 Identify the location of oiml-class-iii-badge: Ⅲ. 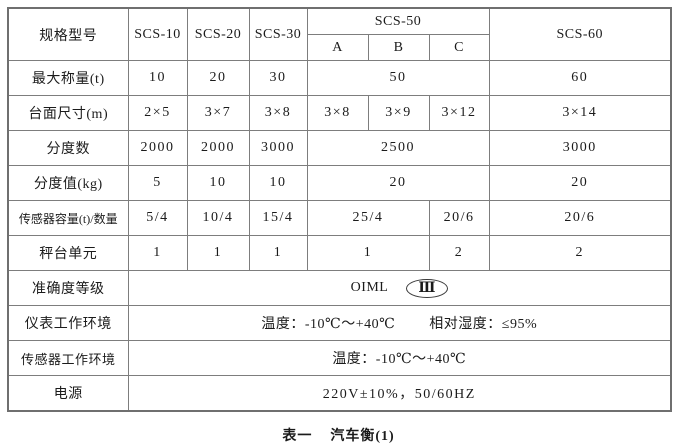
(427, 288).